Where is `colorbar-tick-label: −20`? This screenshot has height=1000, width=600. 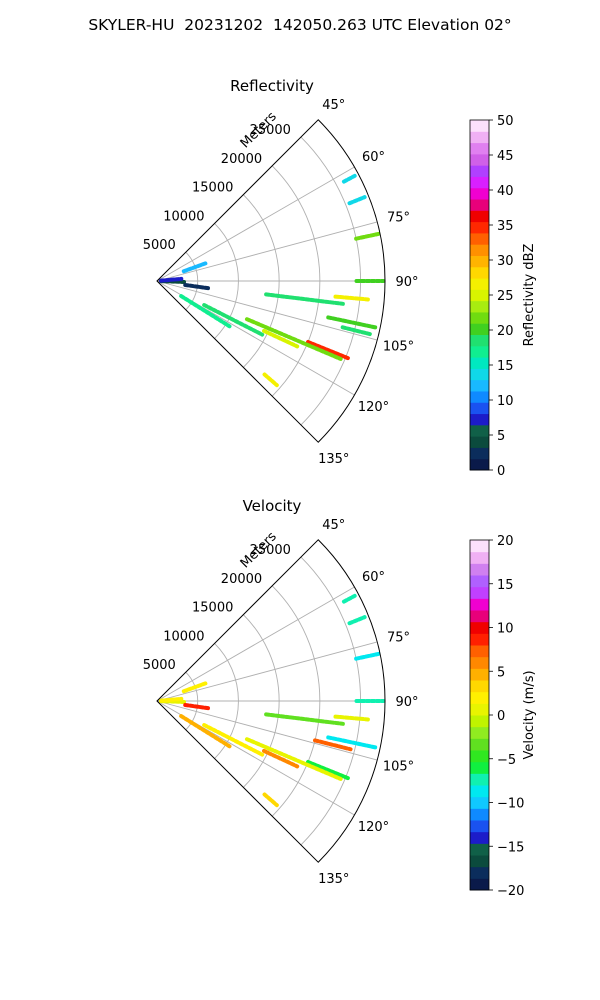
colorbar-tick-label: −20 is located at coordinates (510, 891).